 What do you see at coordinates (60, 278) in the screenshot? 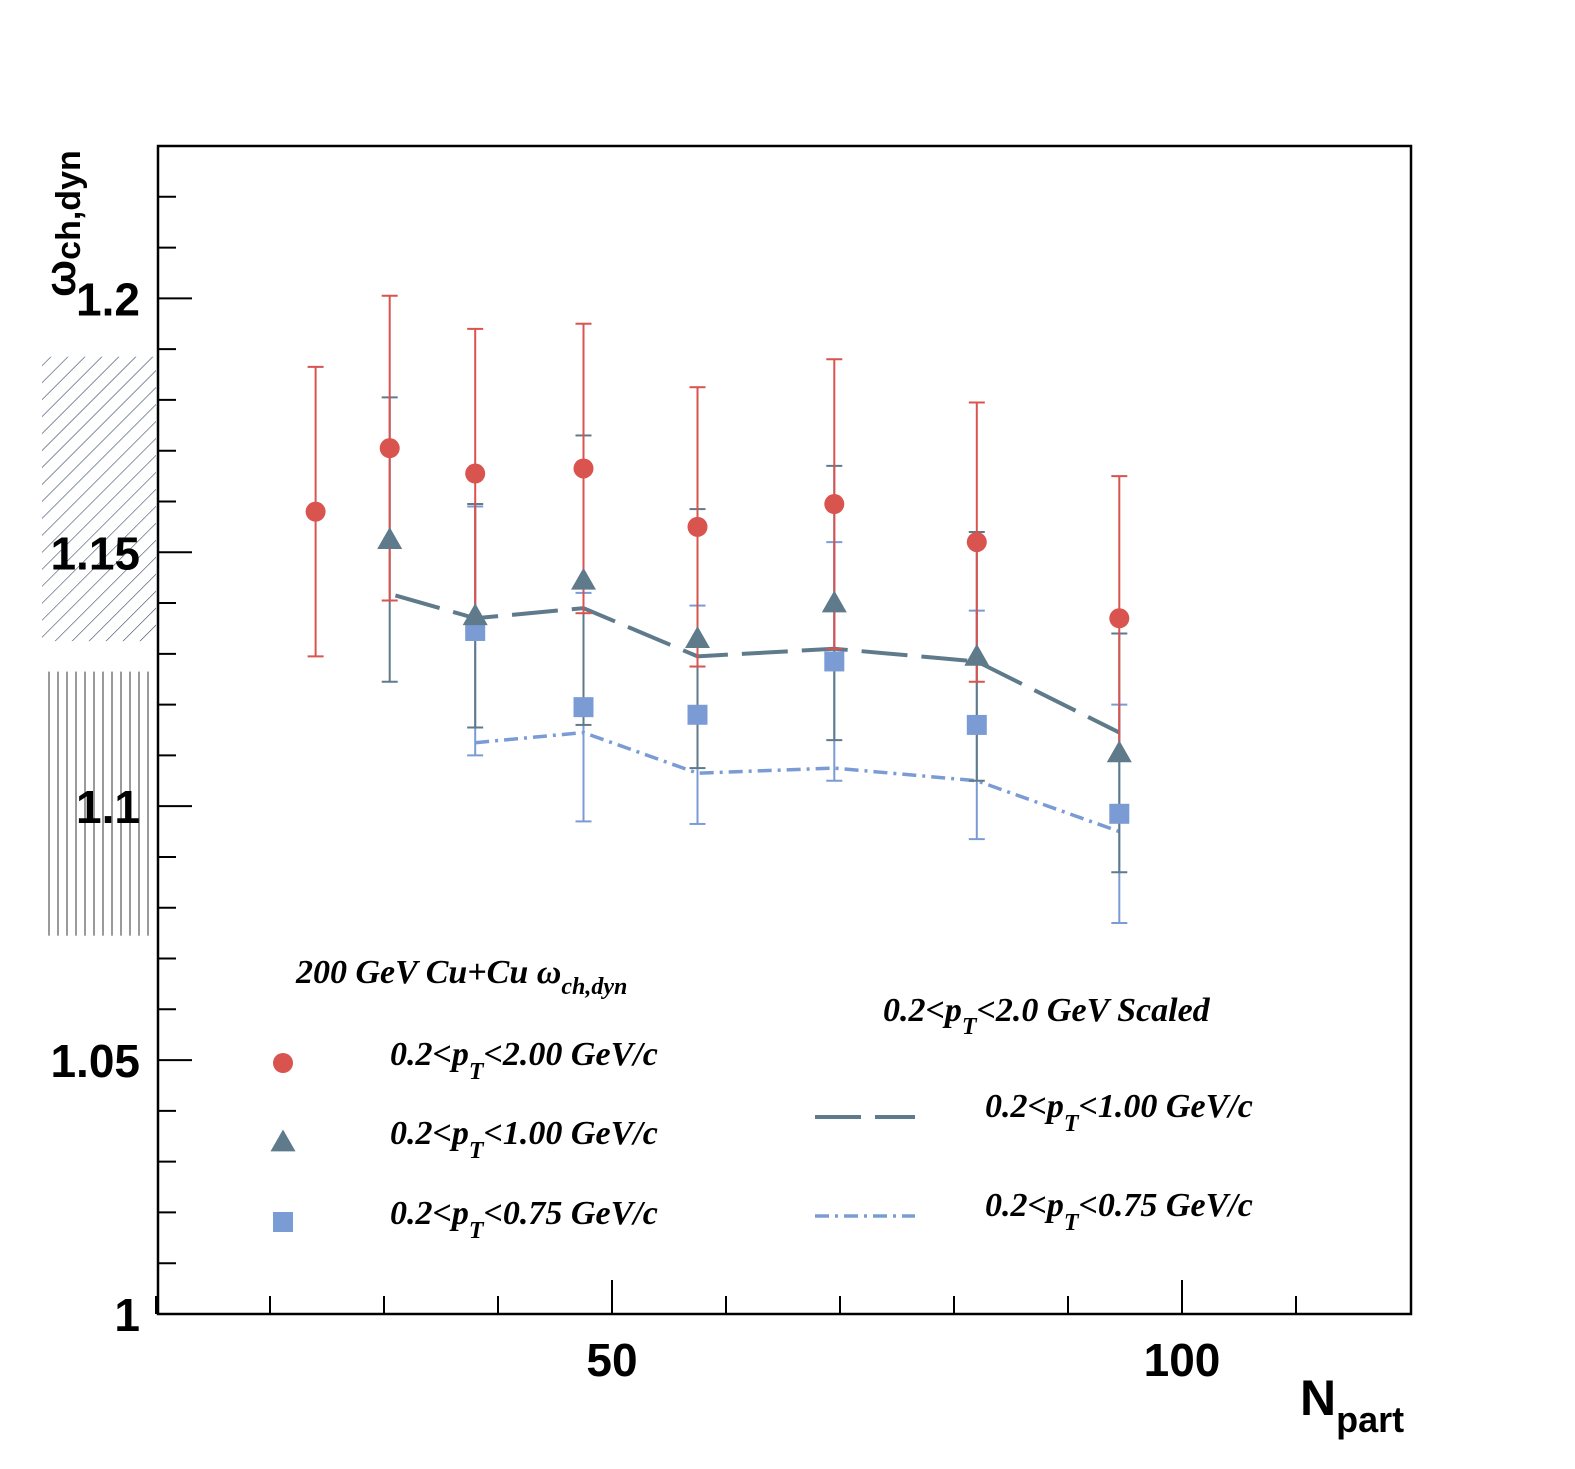
I see `y-axis-title-main: ω` at bounding box center [60, 278].